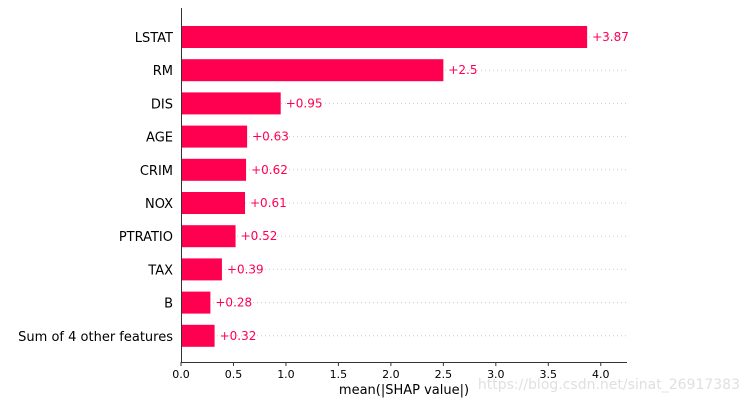 The image size is (747, 401). What do you see at coordinates (269, 170) in the screenshot?
I see `value-label: +0.62` at bounding box center [269, 170].